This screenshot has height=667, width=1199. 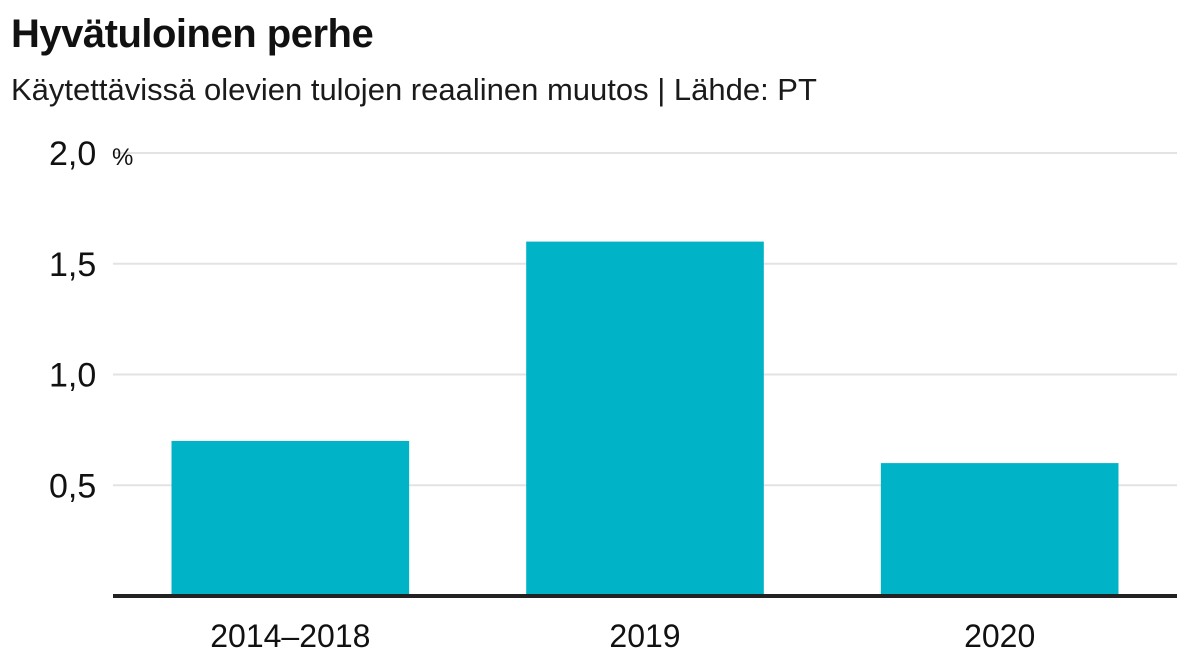 What do you see at coordinates (644, 636) in the screenshot?
I see `x-tick-label: 2019` at bounding box center [644, 636].